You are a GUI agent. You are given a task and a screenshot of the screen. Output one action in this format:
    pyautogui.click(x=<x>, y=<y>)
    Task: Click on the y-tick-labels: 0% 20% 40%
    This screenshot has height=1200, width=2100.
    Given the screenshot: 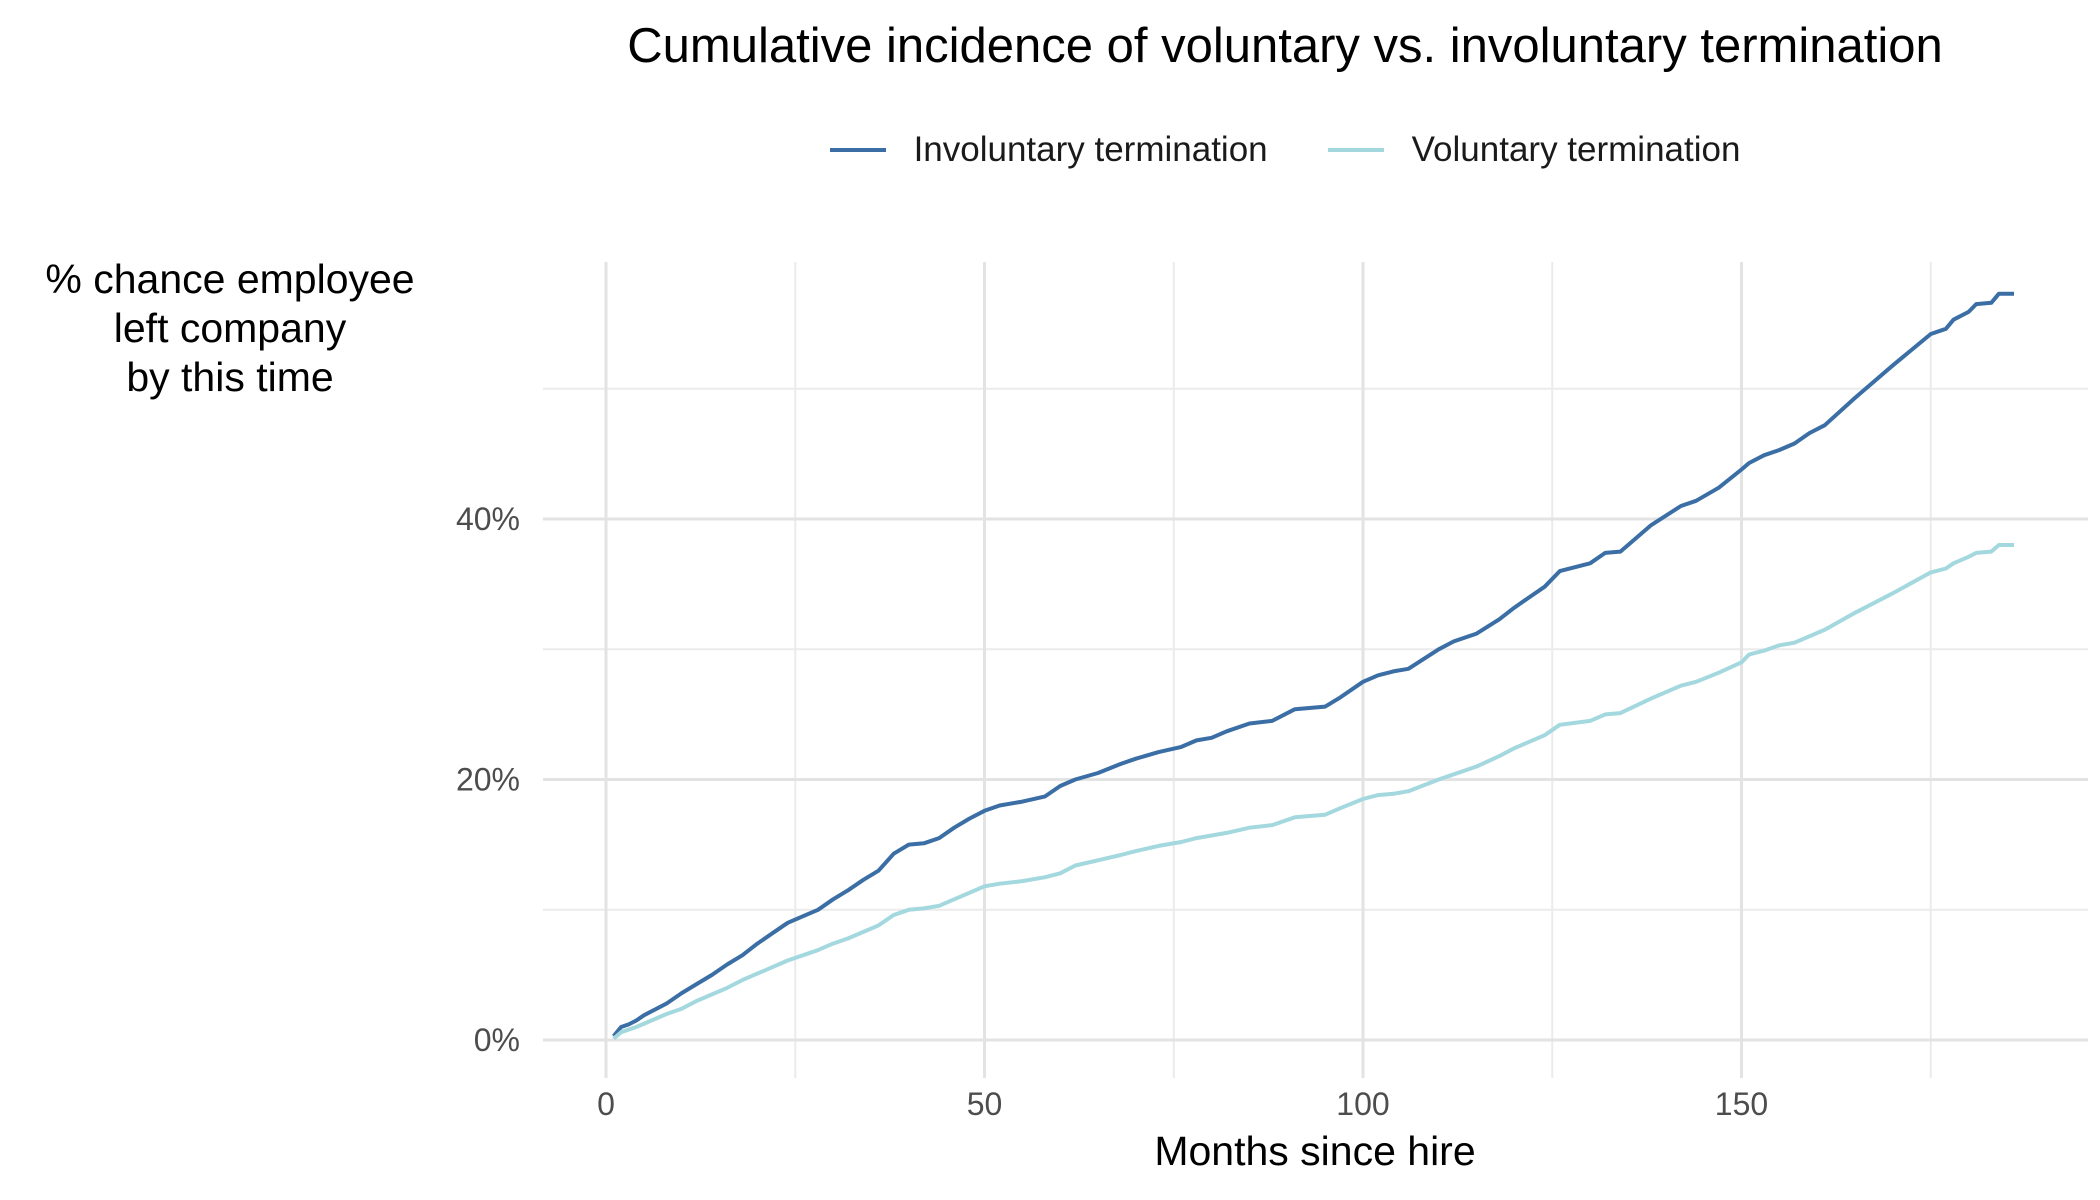 What is the action you would take?
    pyautogui.click(x=488, y=779)
    